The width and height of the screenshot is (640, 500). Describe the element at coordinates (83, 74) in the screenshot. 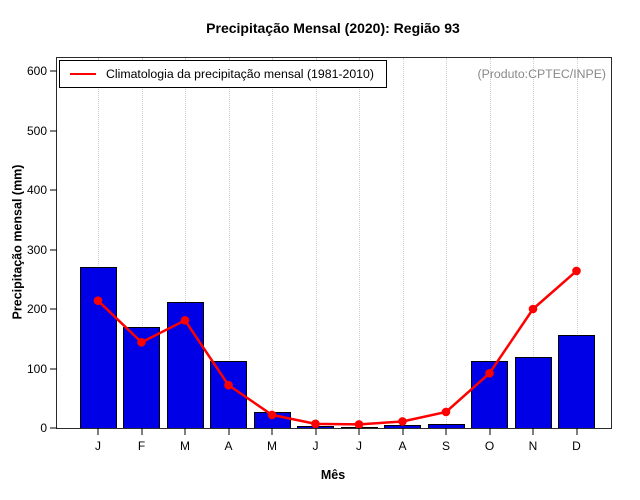

I see `legend-line-sample-icon` at that location.